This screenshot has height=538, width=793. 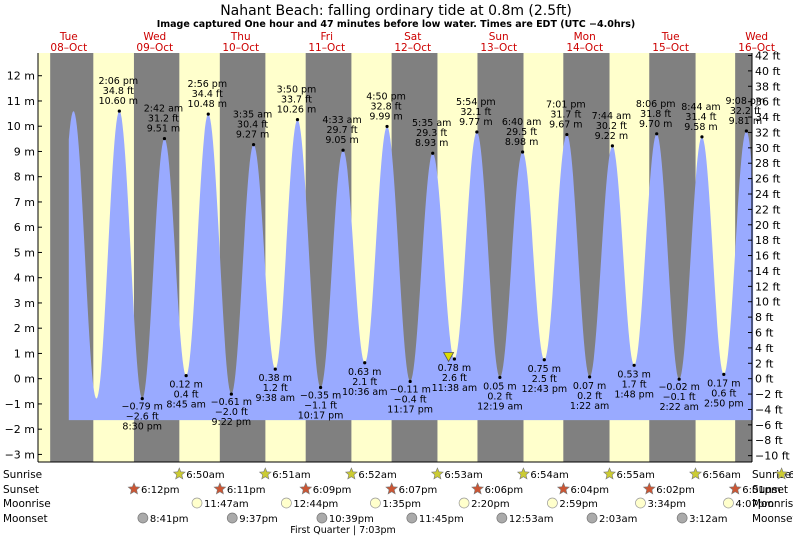 I want to click on day-date: 15–Oct, so click(x=670, y=48).